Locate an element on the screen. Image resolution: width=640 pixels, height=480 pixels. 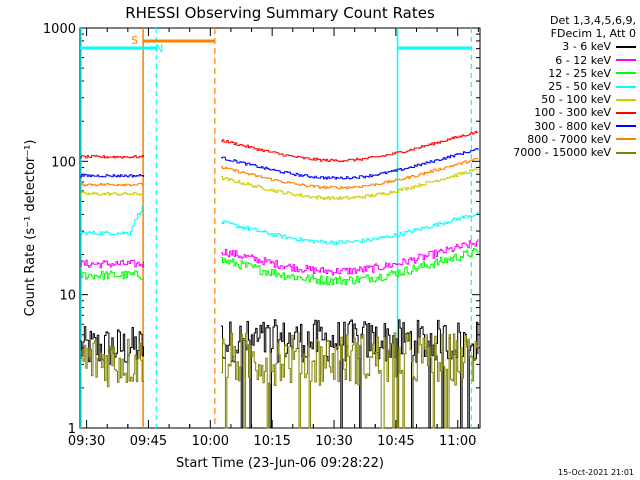
legend-entry: 25 - 50 keV is located at coordinates (557, 86).